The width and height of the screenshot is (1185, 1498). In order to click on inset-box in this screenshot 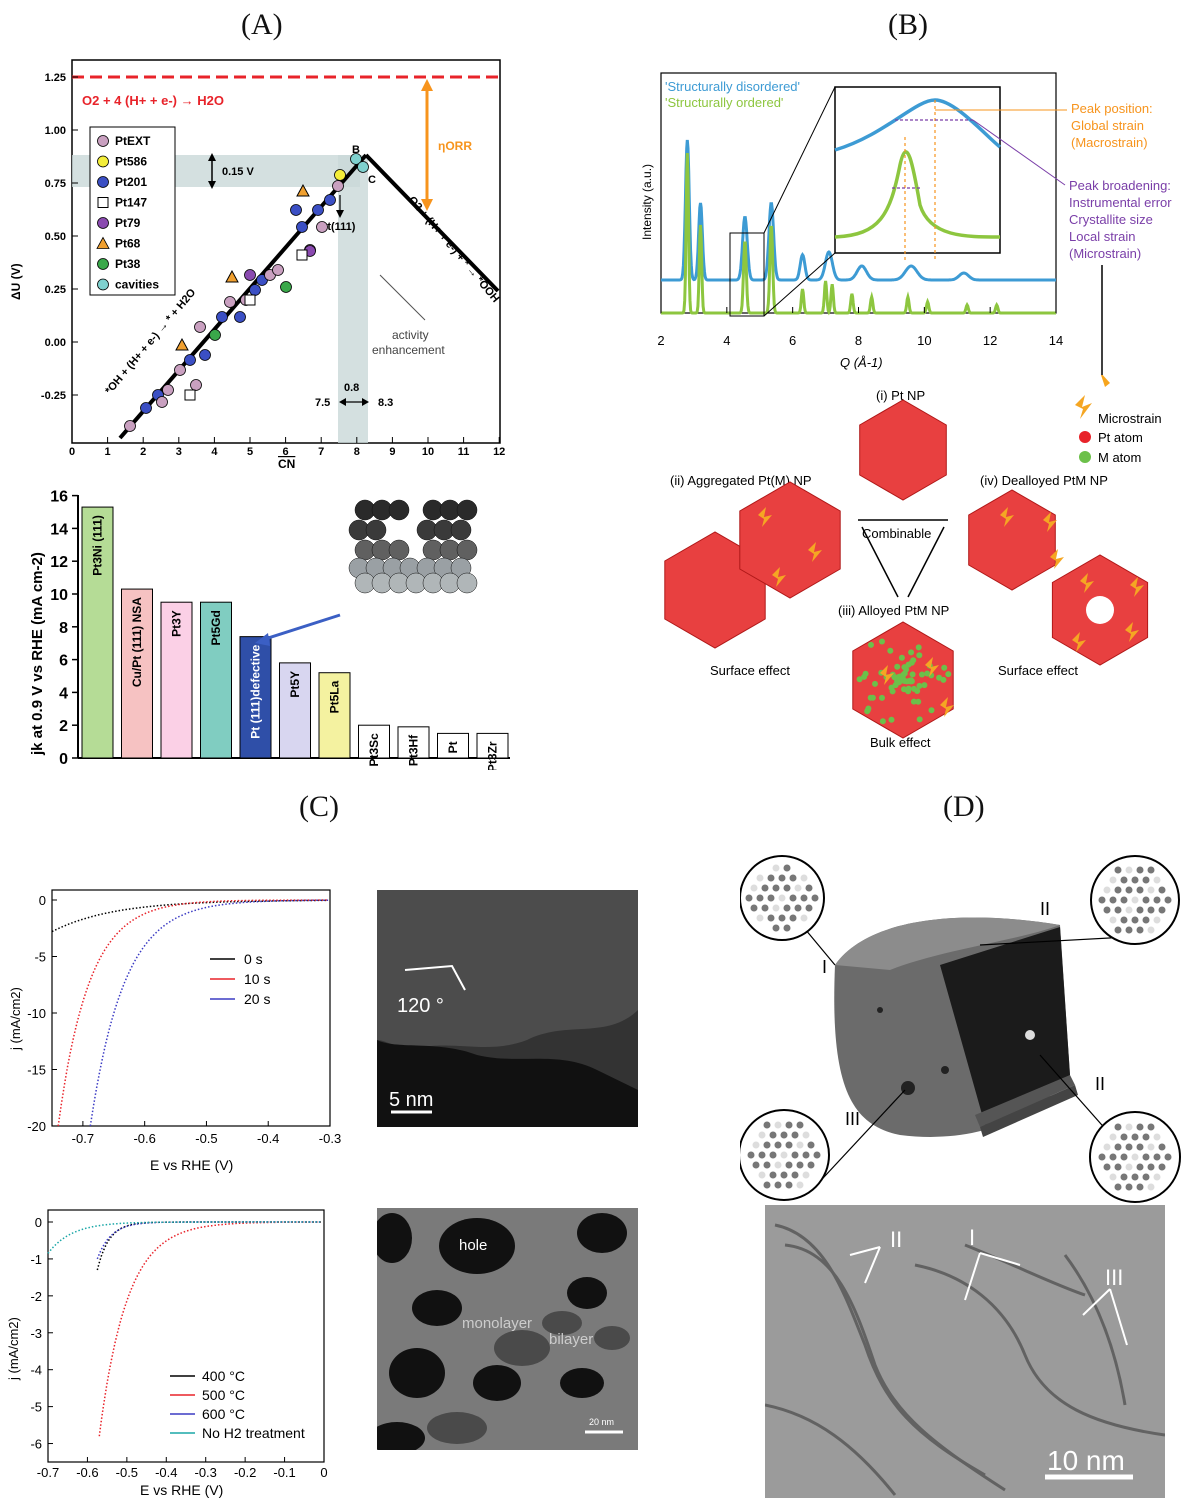, I will do `click(917, 170)`.